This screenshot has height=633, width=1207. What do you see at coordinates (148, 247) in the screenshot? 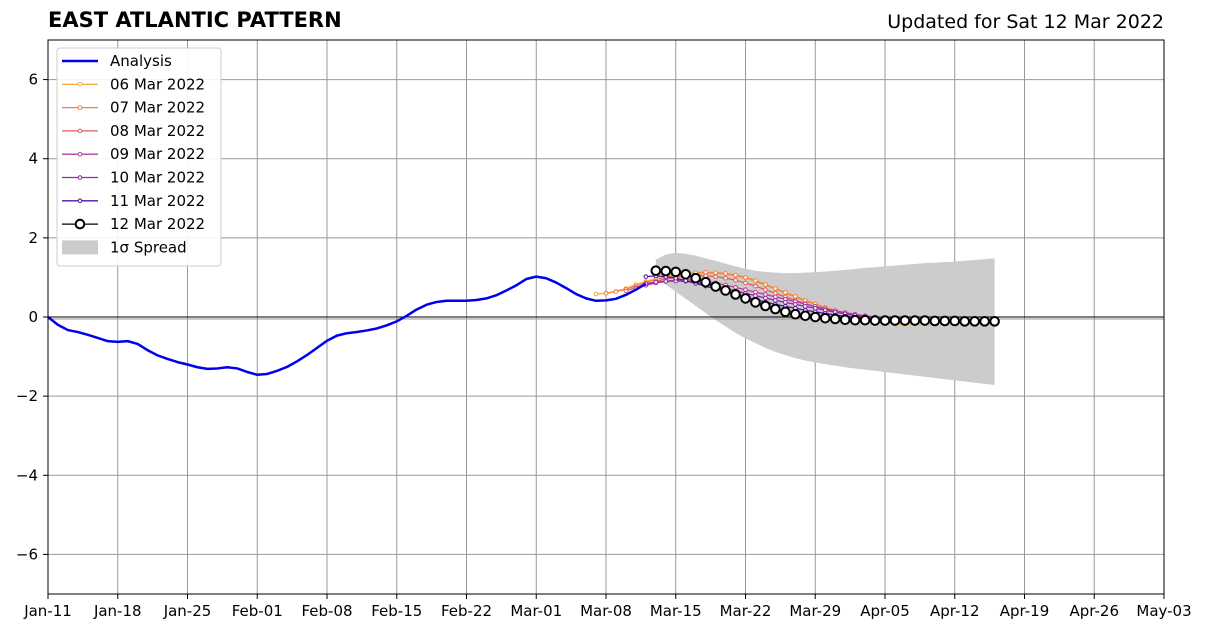
I see `legend-label: 1σ Spread` at bounding box center [148, 247].